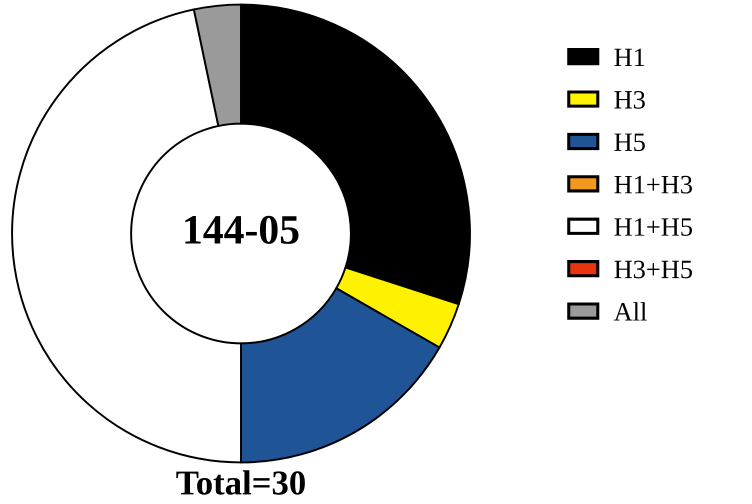 The image size is (752, 504). What do you see at coordinates (629, 143) in the screenshot?
I see `legend-label: H5` at bounding box center [629, 143].